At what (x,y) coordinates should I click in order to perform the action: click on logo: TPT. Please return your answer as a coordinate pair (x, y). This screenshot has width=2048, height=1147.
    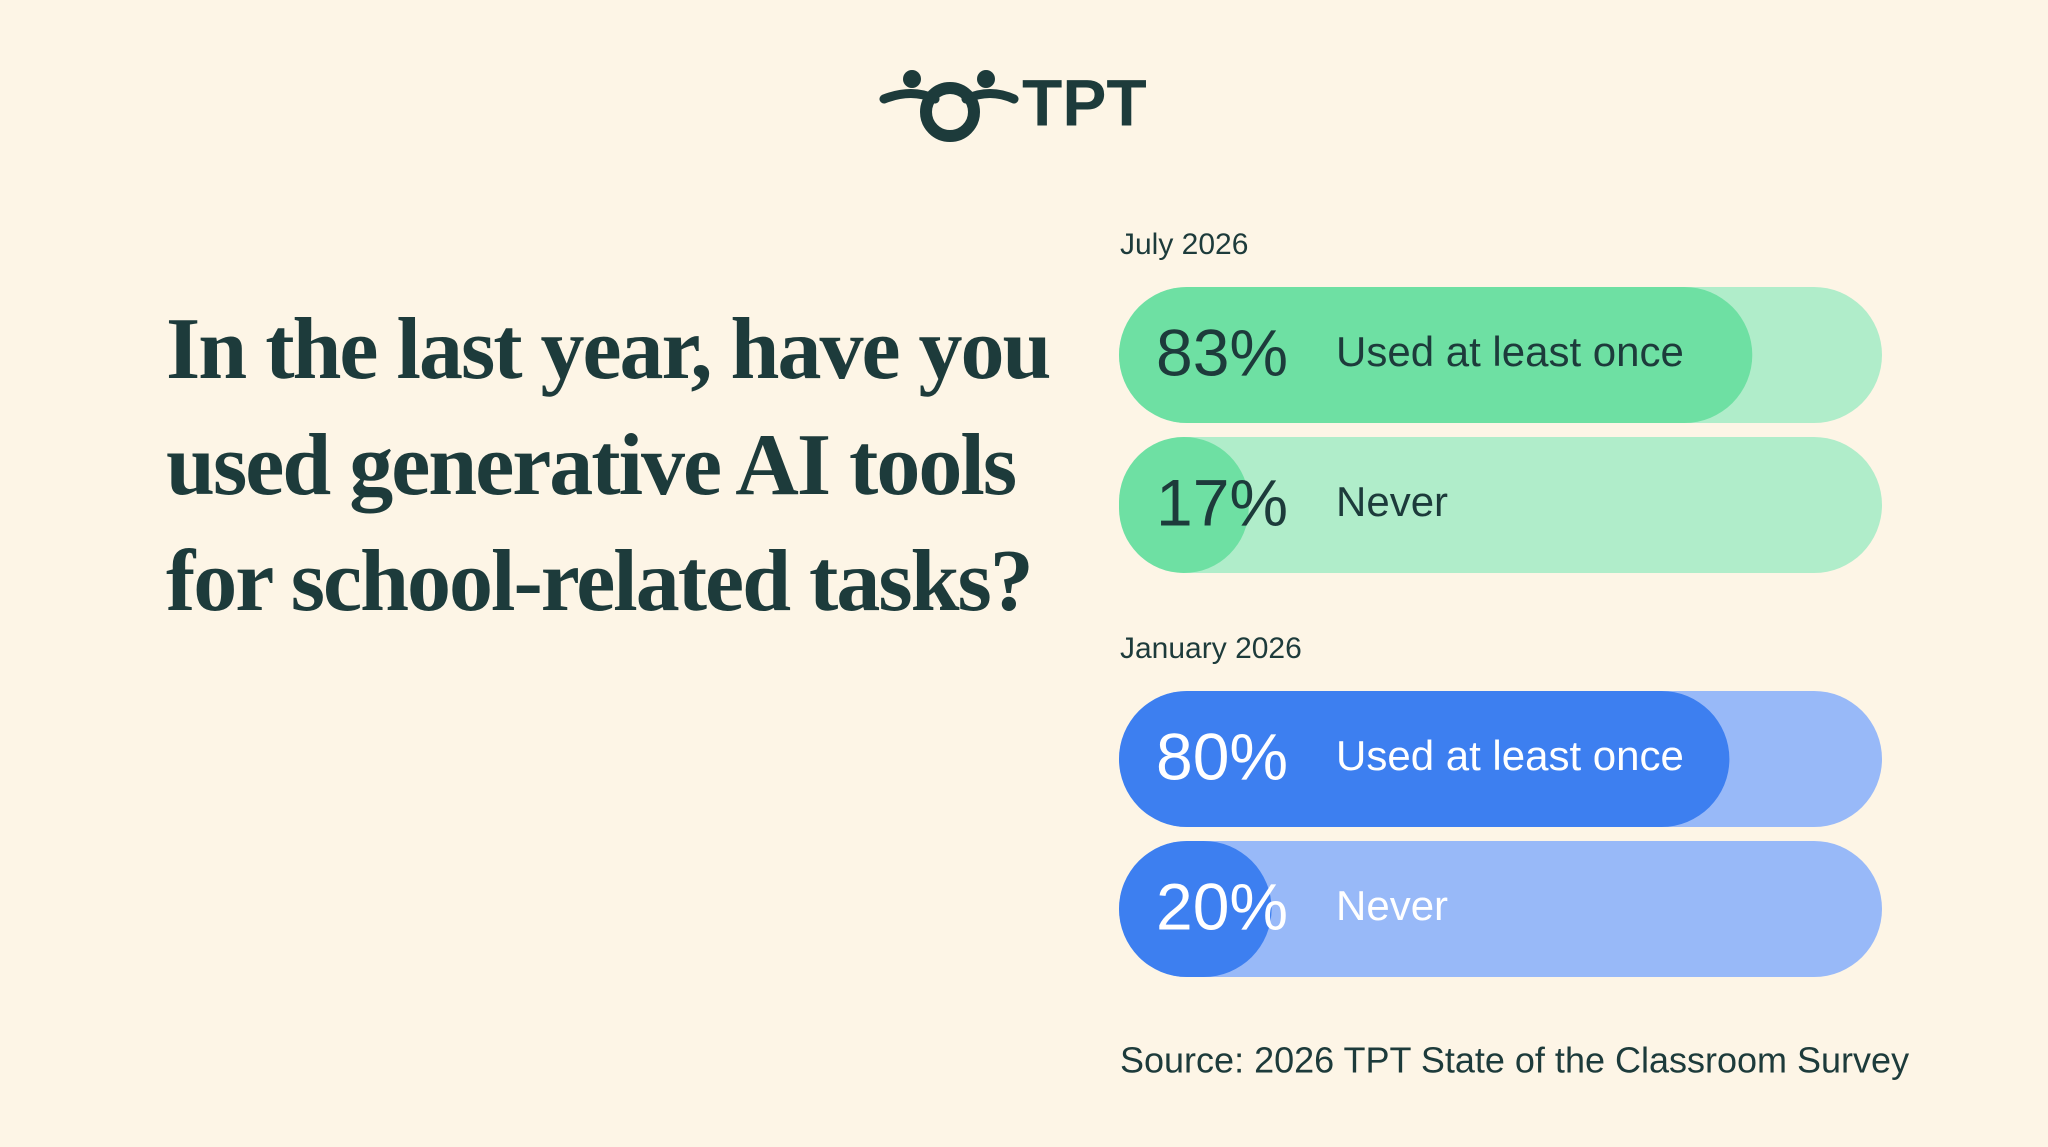
    Looking at the image, I should click on (1013, 103).